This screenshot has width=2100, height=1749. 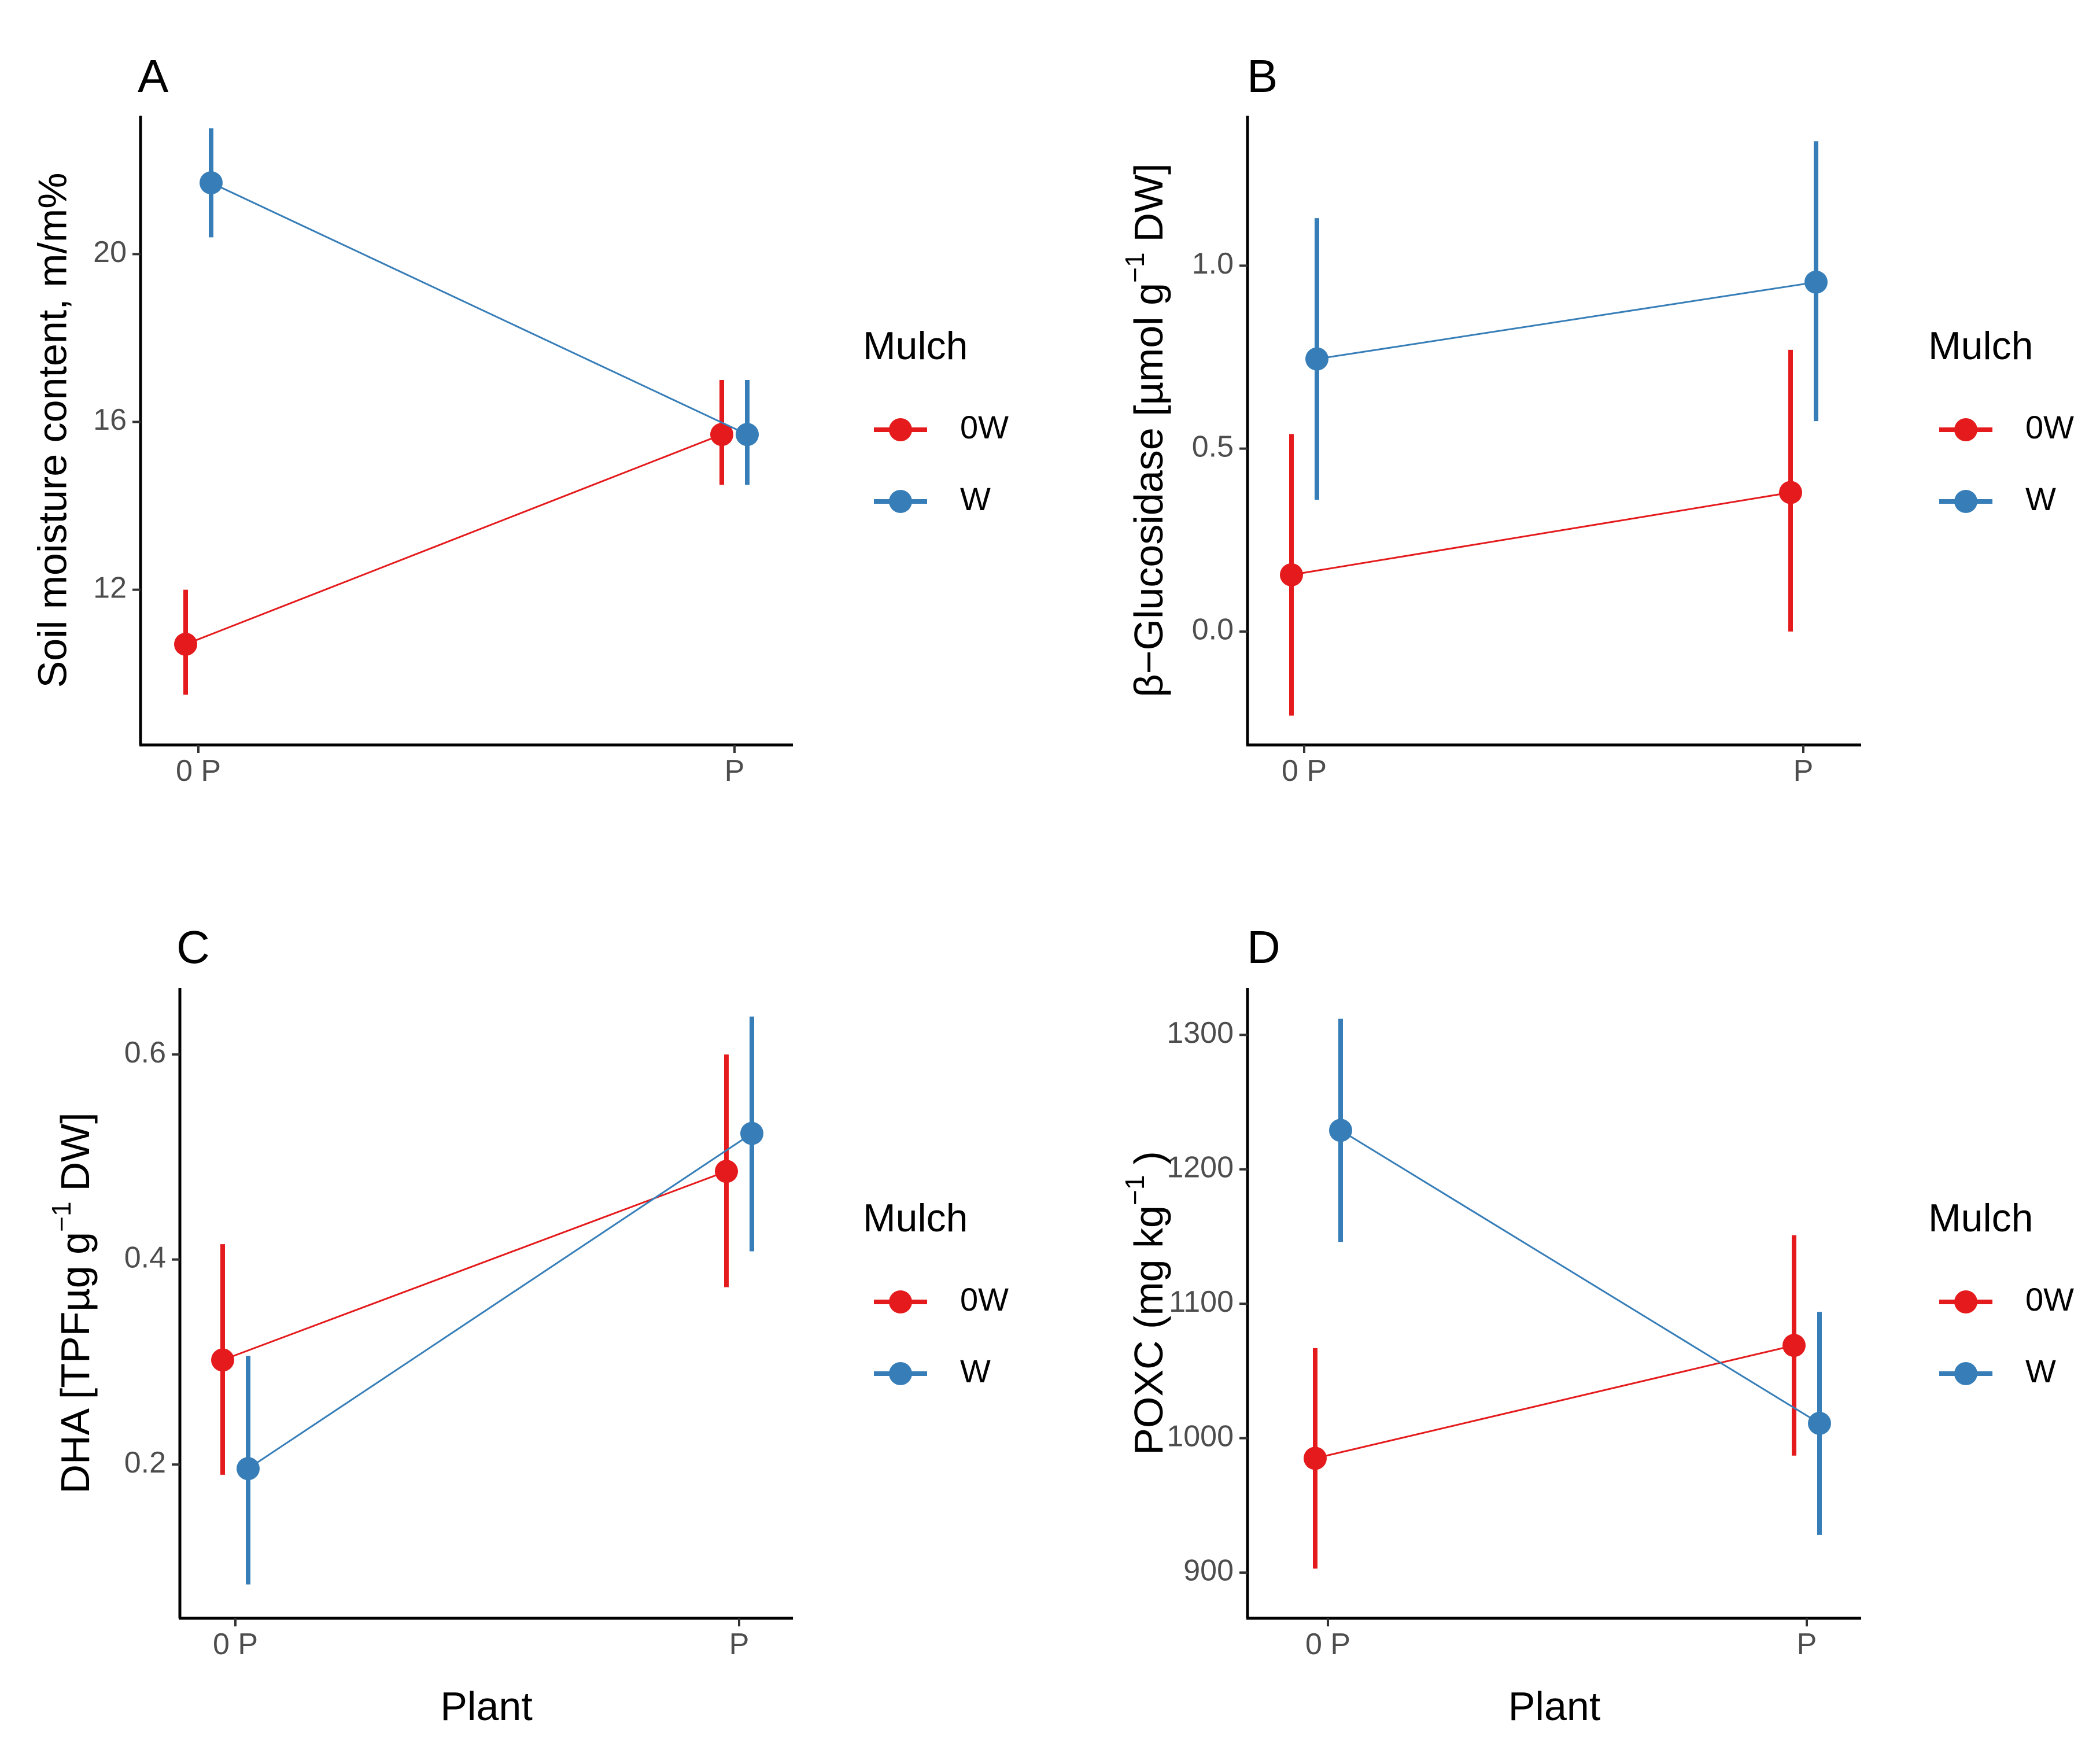 What do you see at coordinates (110, 587) in the screenshot?
I see `y-tick-label: 12` at bounding box center [110, 587].